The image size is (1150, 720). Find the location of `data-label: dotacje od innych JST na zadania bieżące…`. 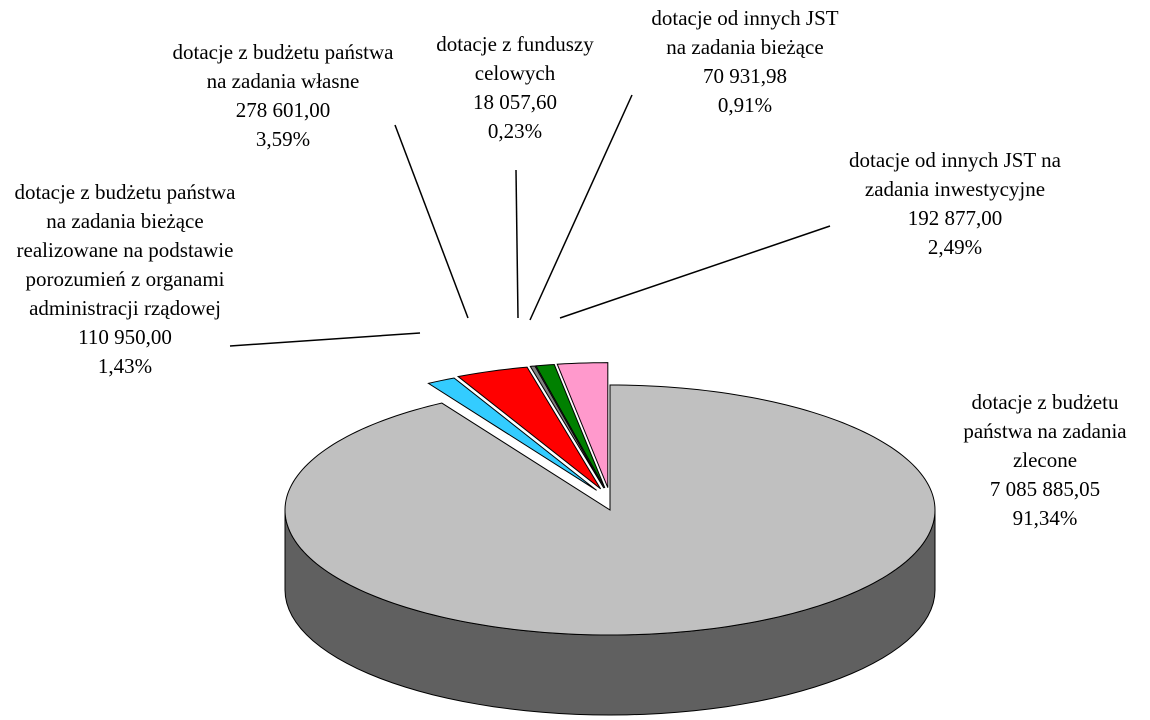

data-label: dotacje od innych JST na zadania bieżące… is located at coordinates (745, 62).